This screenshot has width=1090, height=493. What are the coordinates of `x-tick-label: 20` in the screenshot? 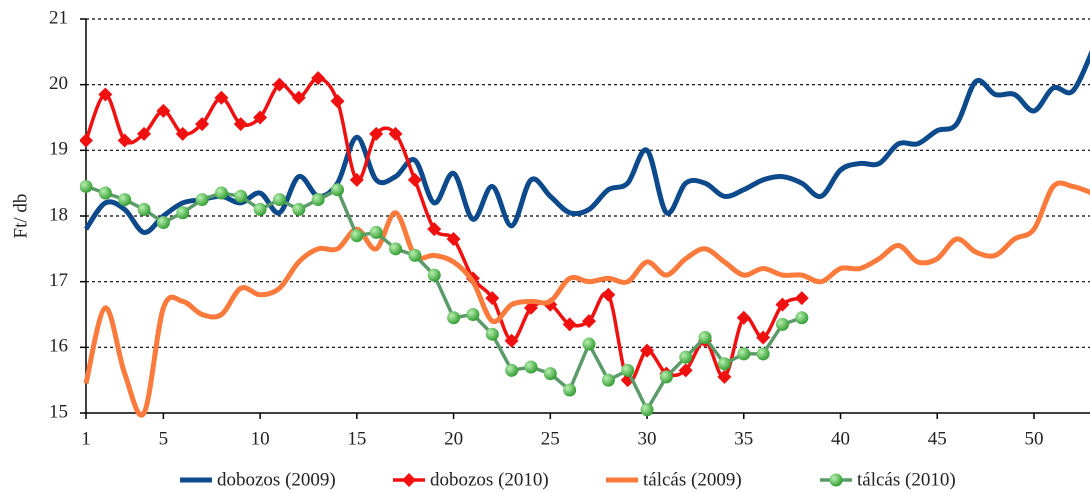 It's located at (453, 438).